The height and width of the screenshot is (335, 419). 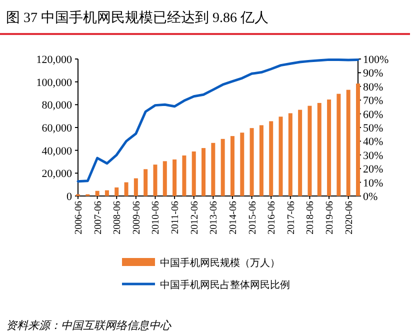 What do you see at coordinates (118, 217) in the screenshot?
I see `x-tick-label: 2008-06` at bounding box center [118, 217].